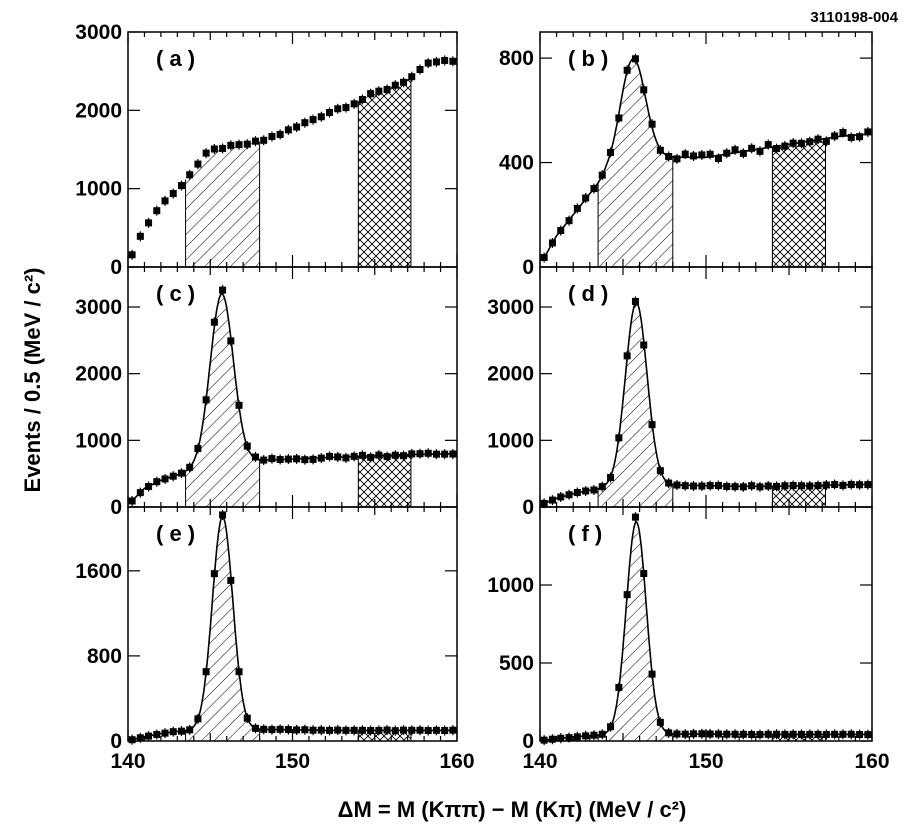  What do you see at coordinates (294, 628) in the screenshot?
I see `fit-curve` at bounding box center [294, 628].